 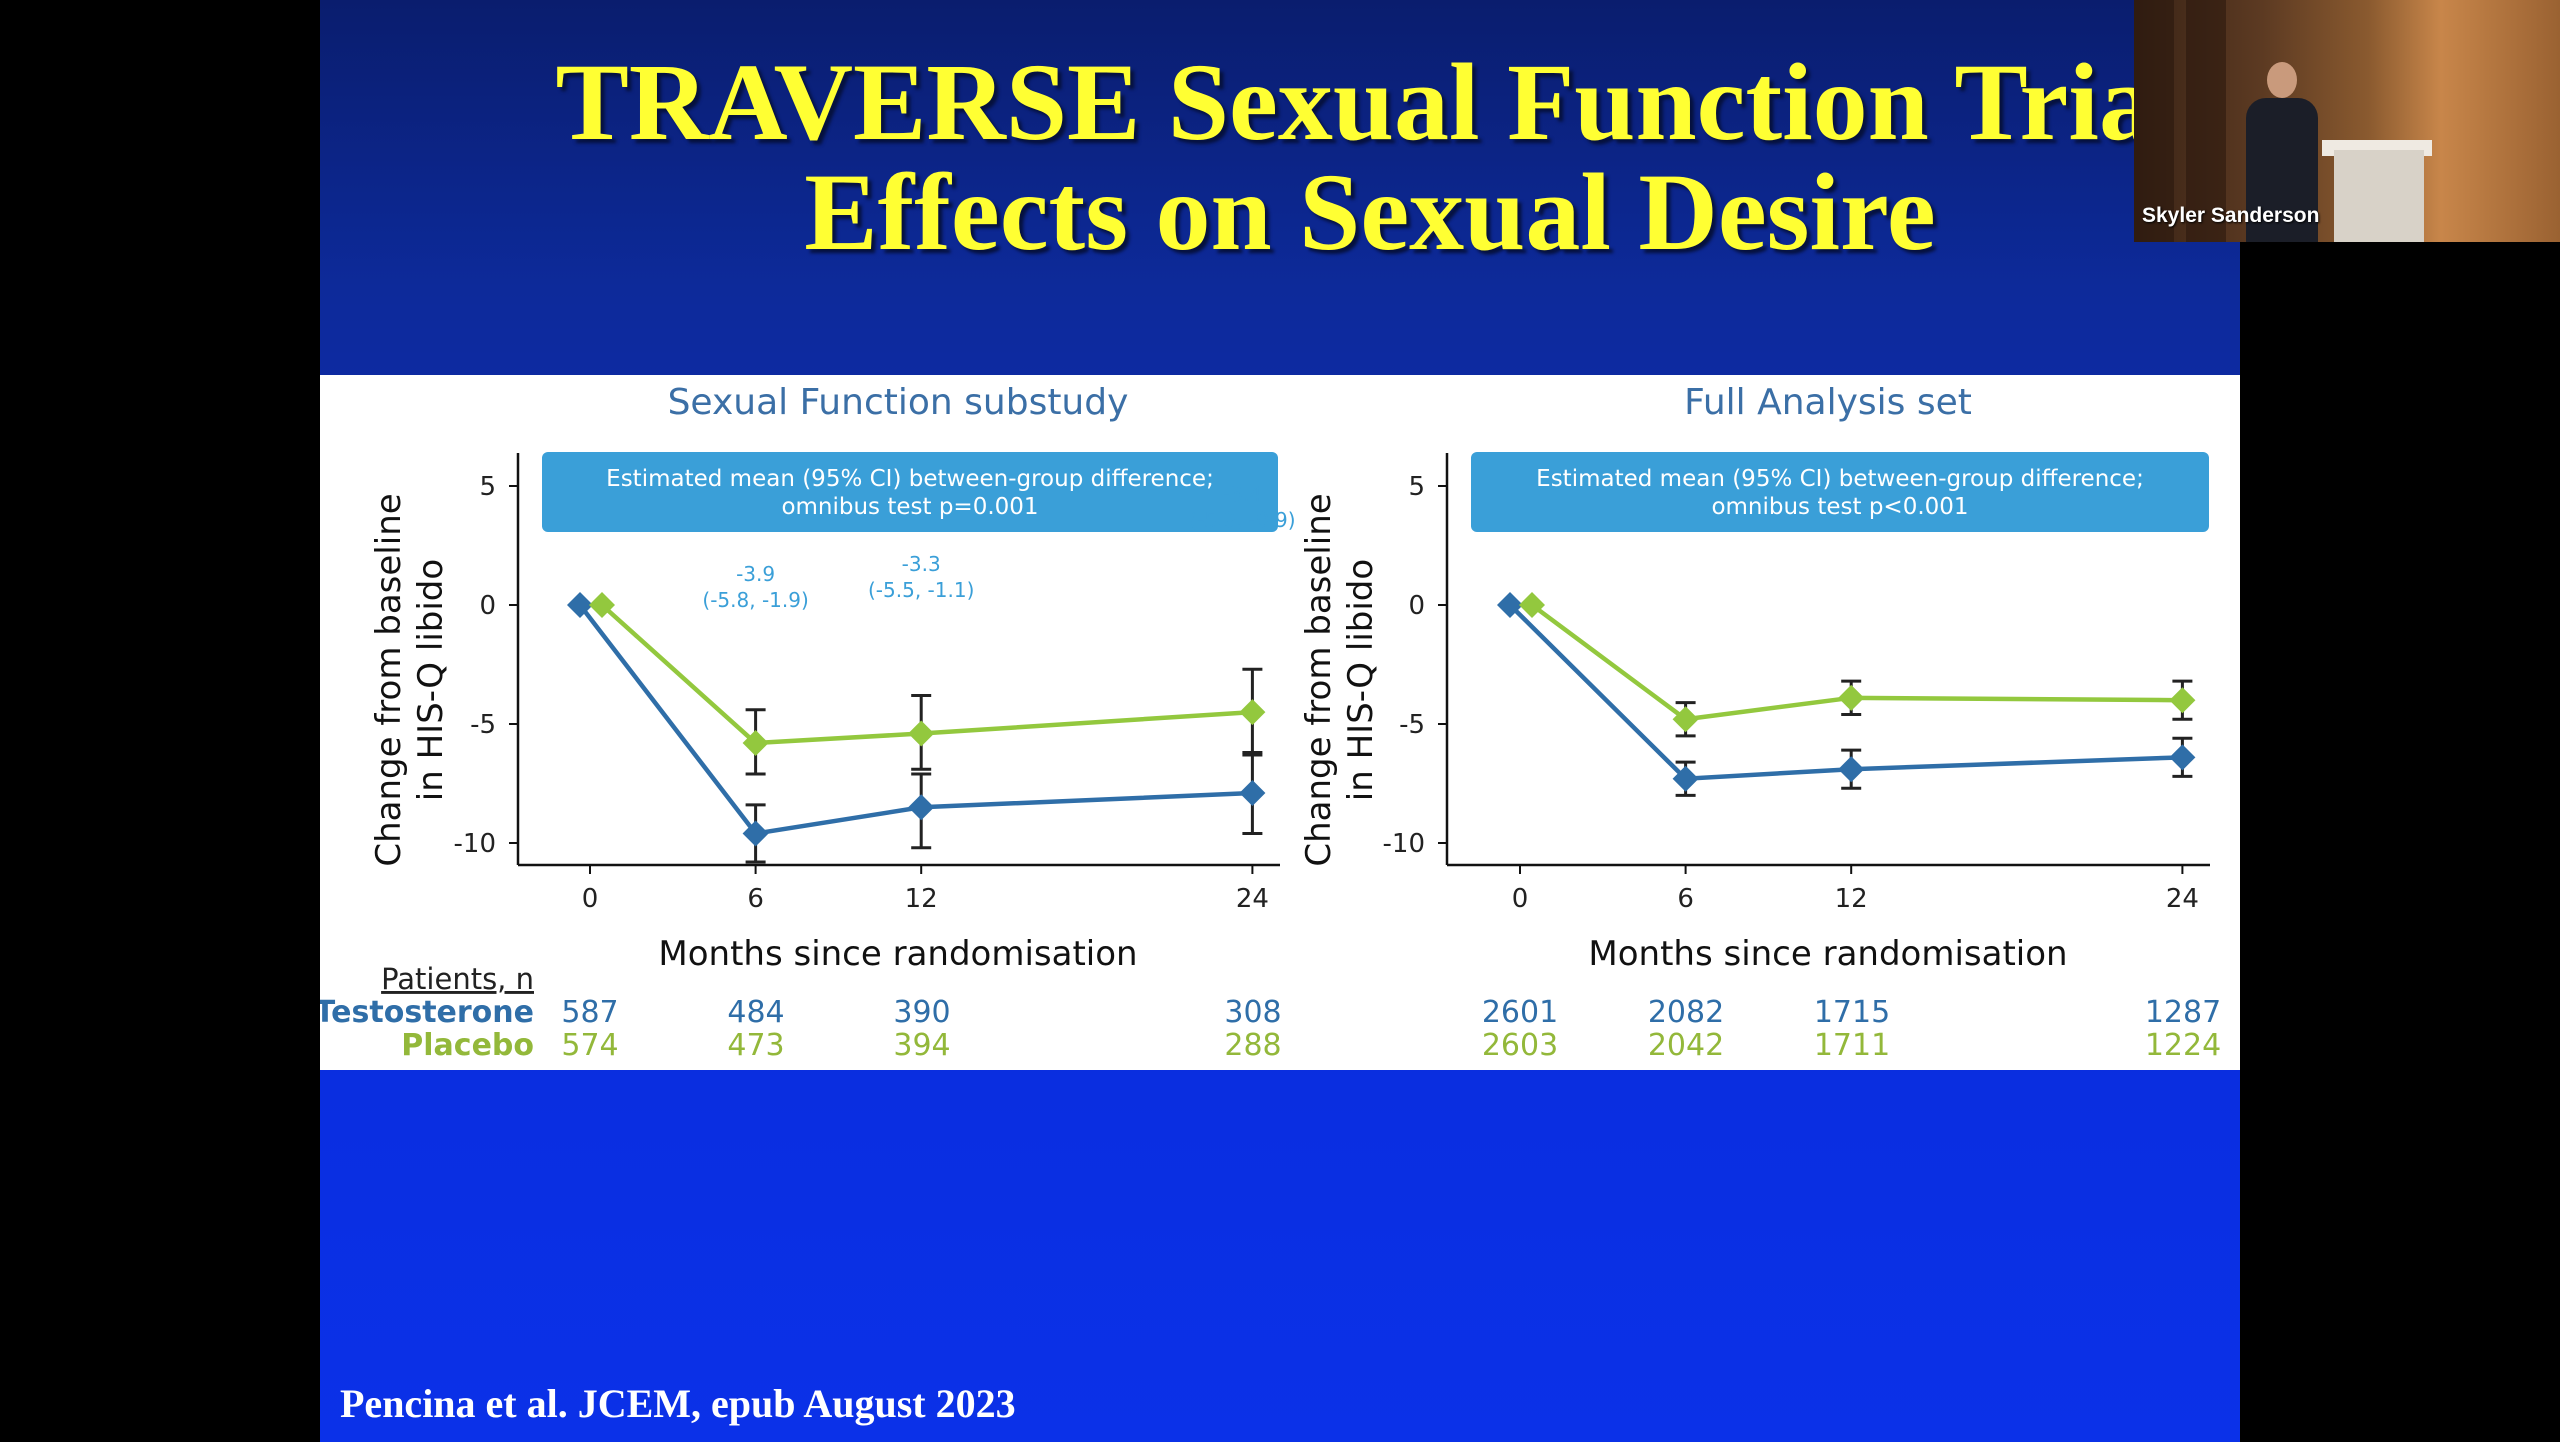 I want to click on right-x-tick-label: 24, so click(x=2182, y=899).